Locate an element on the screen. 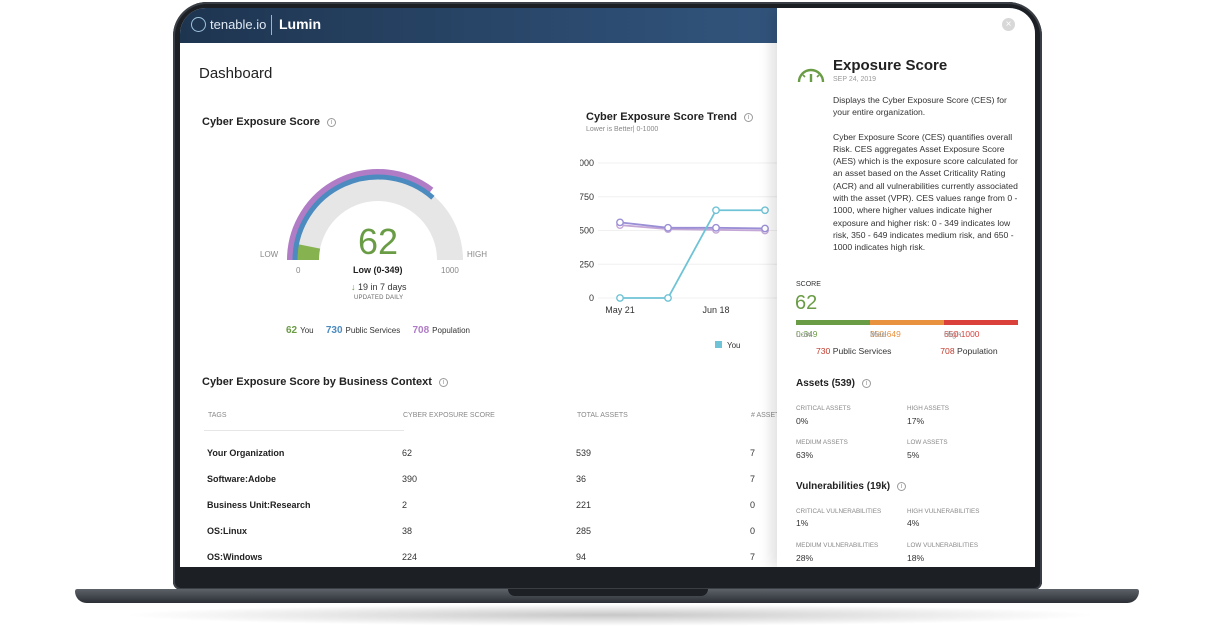 This screenshot has height=635, width=1224. high-assets-value: 17% is located at coordinates (916, 421).